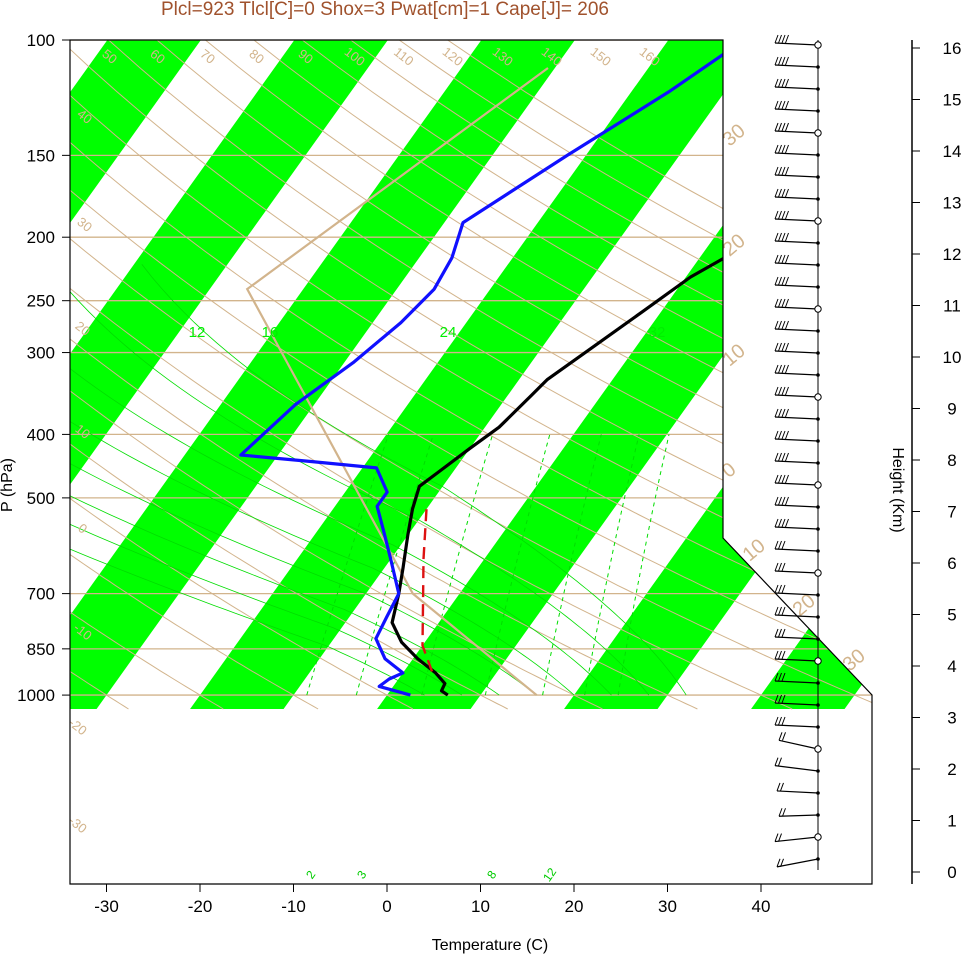 The width and height of the screenshot is (961, 957). Describe the element at coordinates (761, 906) in the screenshot. I see `x-tick-label: 40` at that location.